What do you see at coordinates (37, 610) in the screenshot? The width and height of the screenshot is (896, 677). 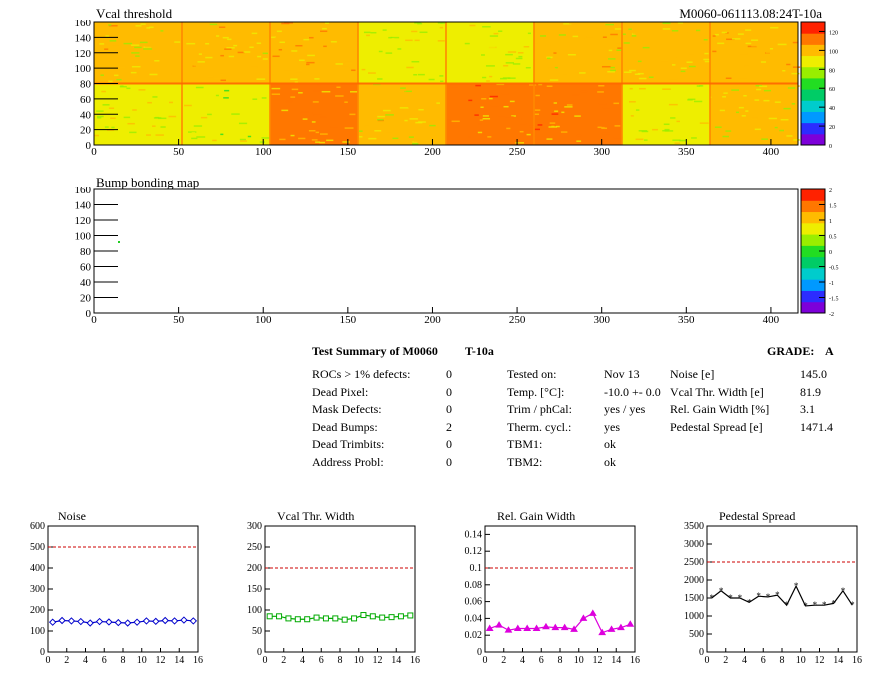 I see `chart-y-tick-label: 200` at bounding box center [37, 610].